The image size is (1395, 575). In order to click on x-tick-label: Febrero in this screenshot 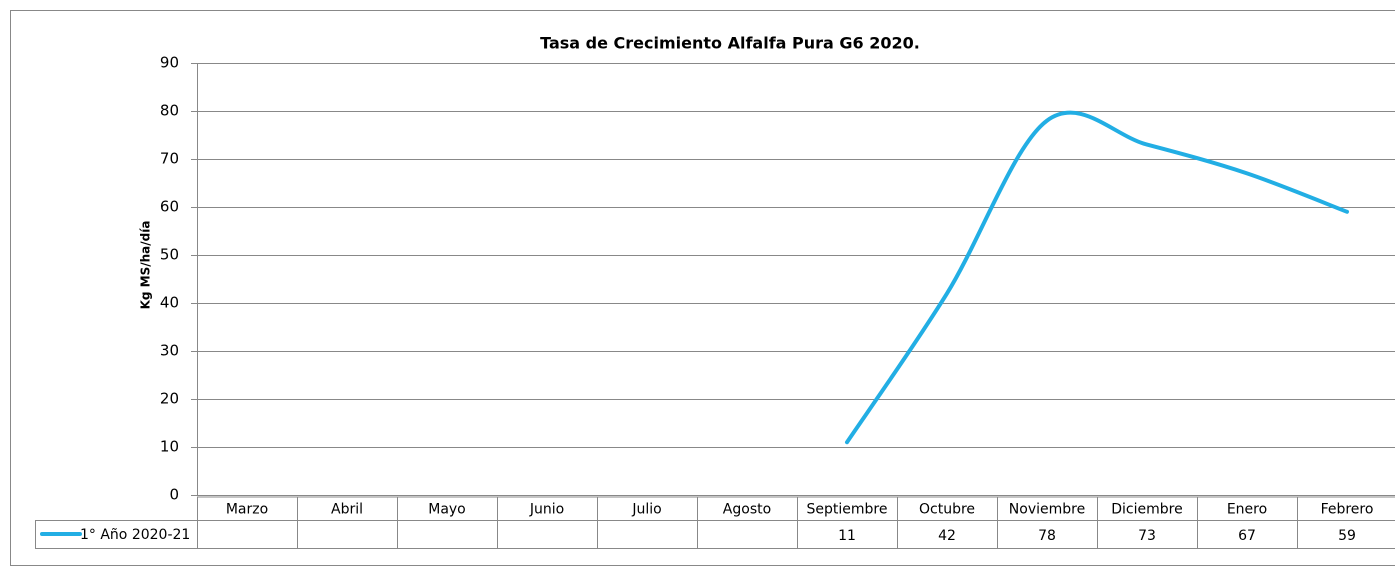, I will do `click(1347, 510)`.